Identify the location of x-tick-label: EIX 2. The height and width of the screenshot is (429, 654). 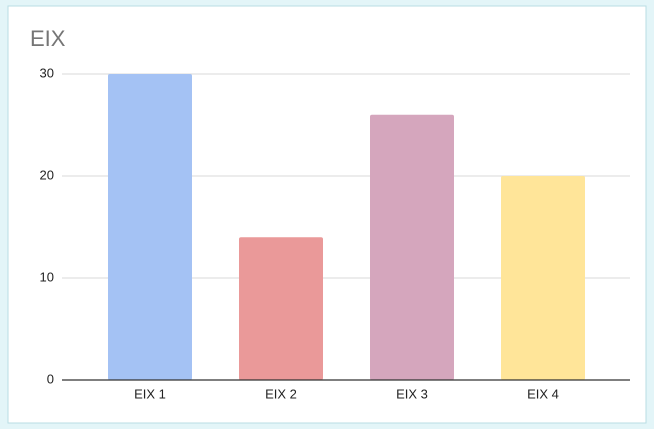
(281, 393).